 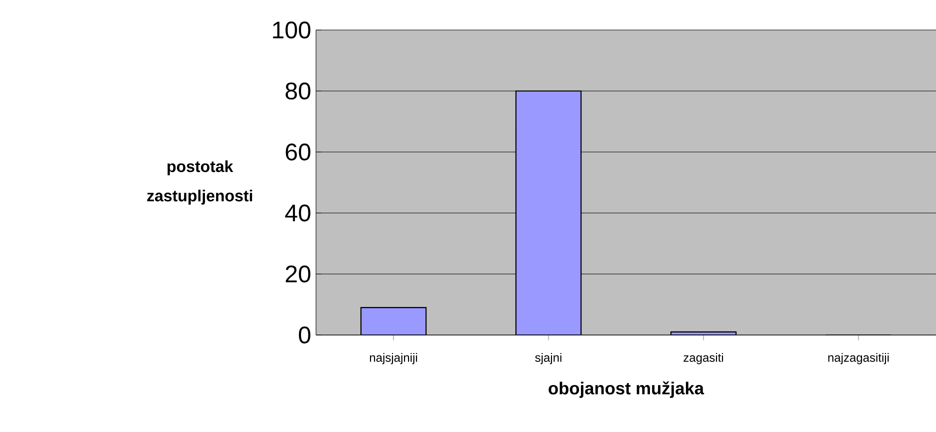 What do you see at coordinates (858, 358) in the screenshot?
I see `x-tick-label: najzagasitiji` at bounding box center [858, 358].